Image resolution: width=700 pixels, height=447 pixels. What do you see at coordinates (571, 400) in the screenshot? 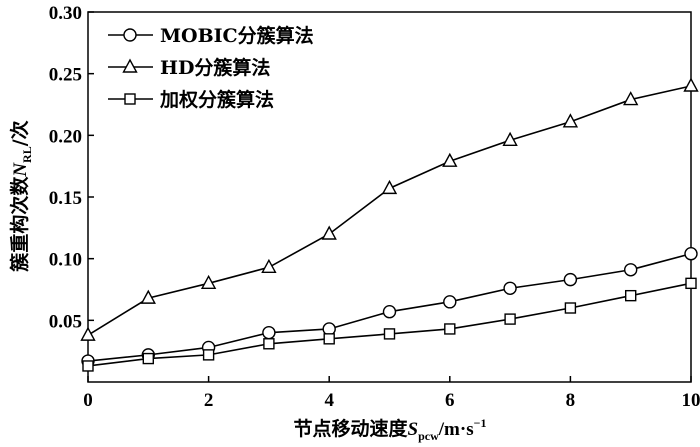
I see `x-tick-label: 8` at bounding box center [571, 400].